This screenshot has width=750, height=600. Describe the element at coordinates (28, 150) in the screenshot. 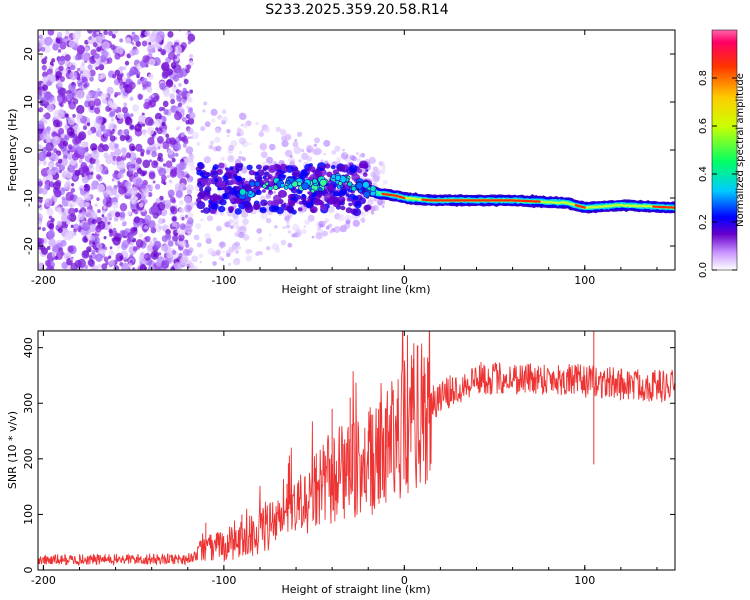

I see `y-tick-label: 0` at that location.